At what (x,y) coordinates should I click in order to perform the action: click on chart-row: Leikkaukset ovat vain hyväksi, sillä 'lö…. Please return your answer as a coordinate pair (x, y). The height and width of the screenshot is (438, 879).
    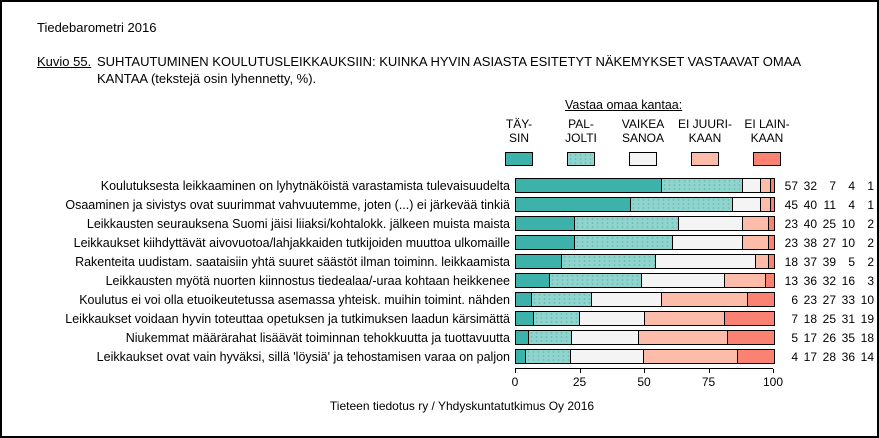
    Looking at the image, I should click on (448, 356).